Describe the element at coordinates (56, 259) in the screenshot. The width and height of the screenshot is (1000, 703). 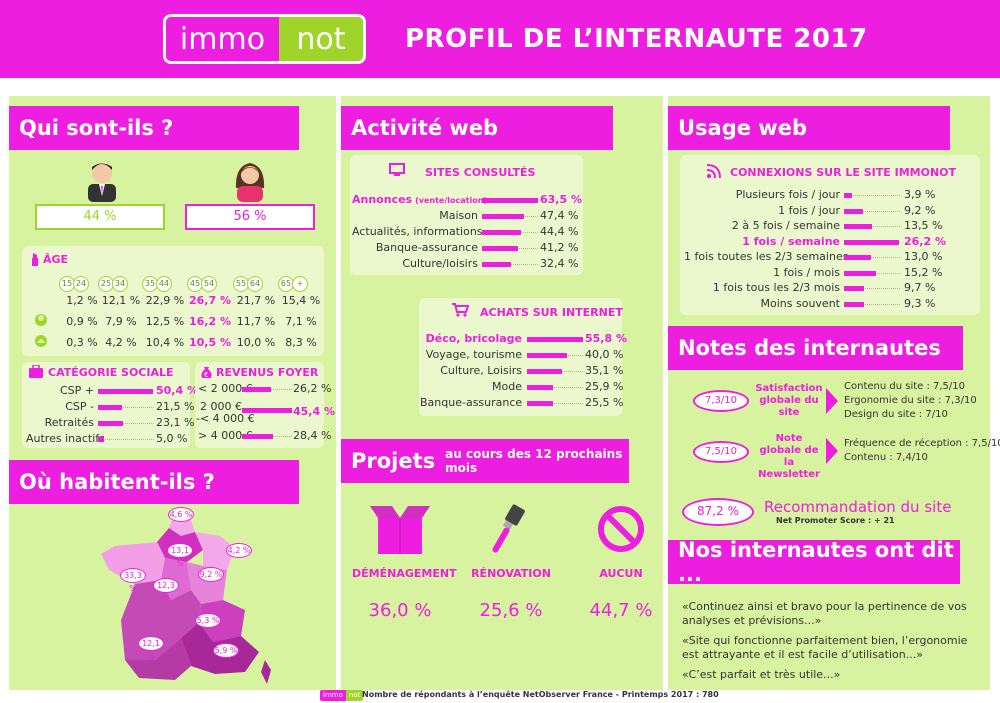
I see `age-title: ÂGE` at that location.